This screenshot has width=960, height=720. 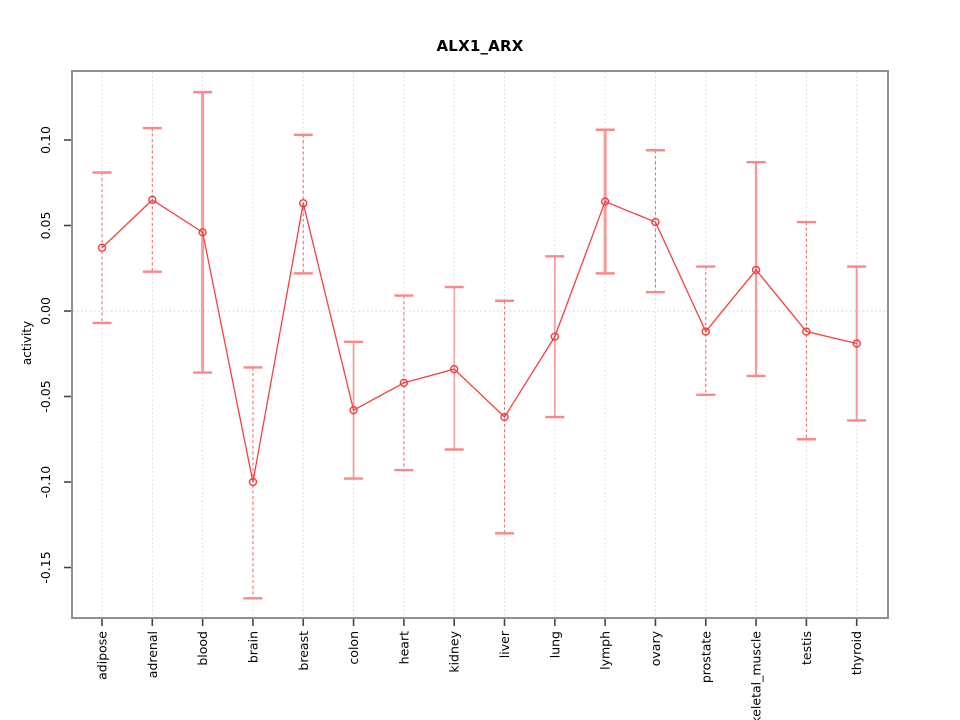 I want to click on data-point-heart, so click(x=404, y=383).